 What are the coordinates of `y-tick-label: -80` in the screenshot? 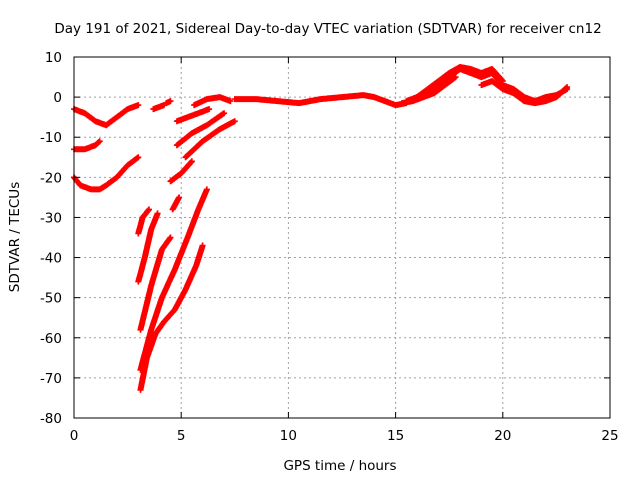 It's located at (51, 419).